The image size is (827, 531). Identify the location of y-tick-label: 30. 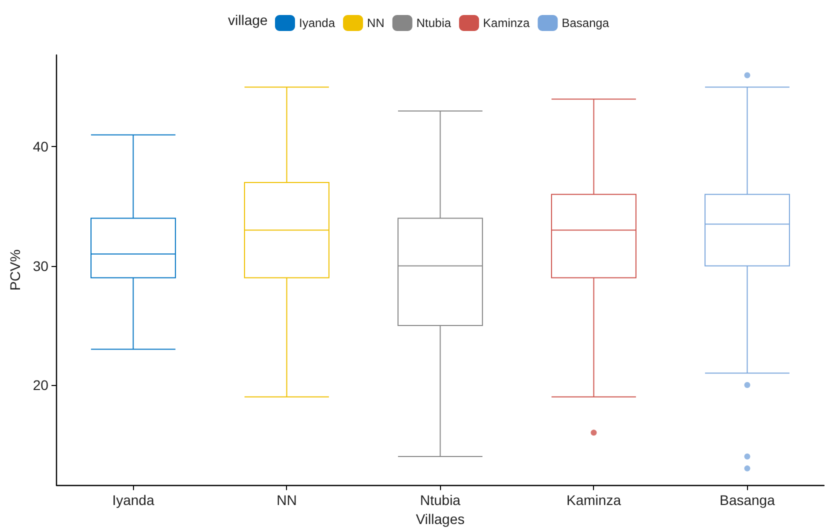
(40, 266).